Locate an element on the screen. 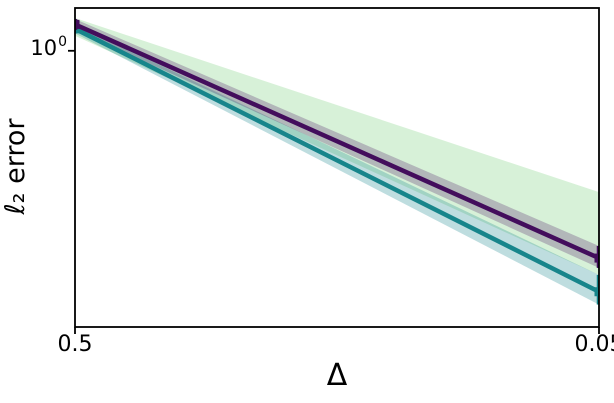  x-tick-label-right: 0.05 is located at coordinates (594, 344).